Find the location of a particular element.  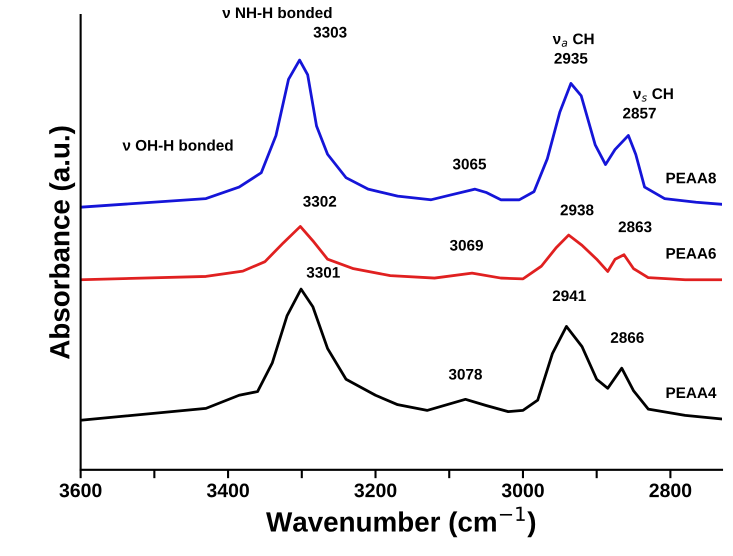

x-tick-label: 3600 is located at coordinates (80, 491).